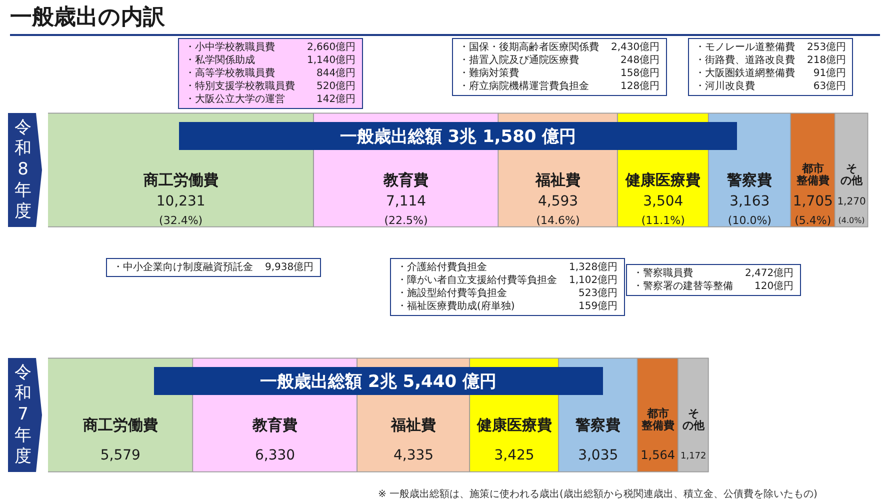 The height and width of the screenshot is (504, 896). Describe the element at coordinates (851, 211) in the screenshot. I see `data-label: 1,270 (4.0%)` at that location.